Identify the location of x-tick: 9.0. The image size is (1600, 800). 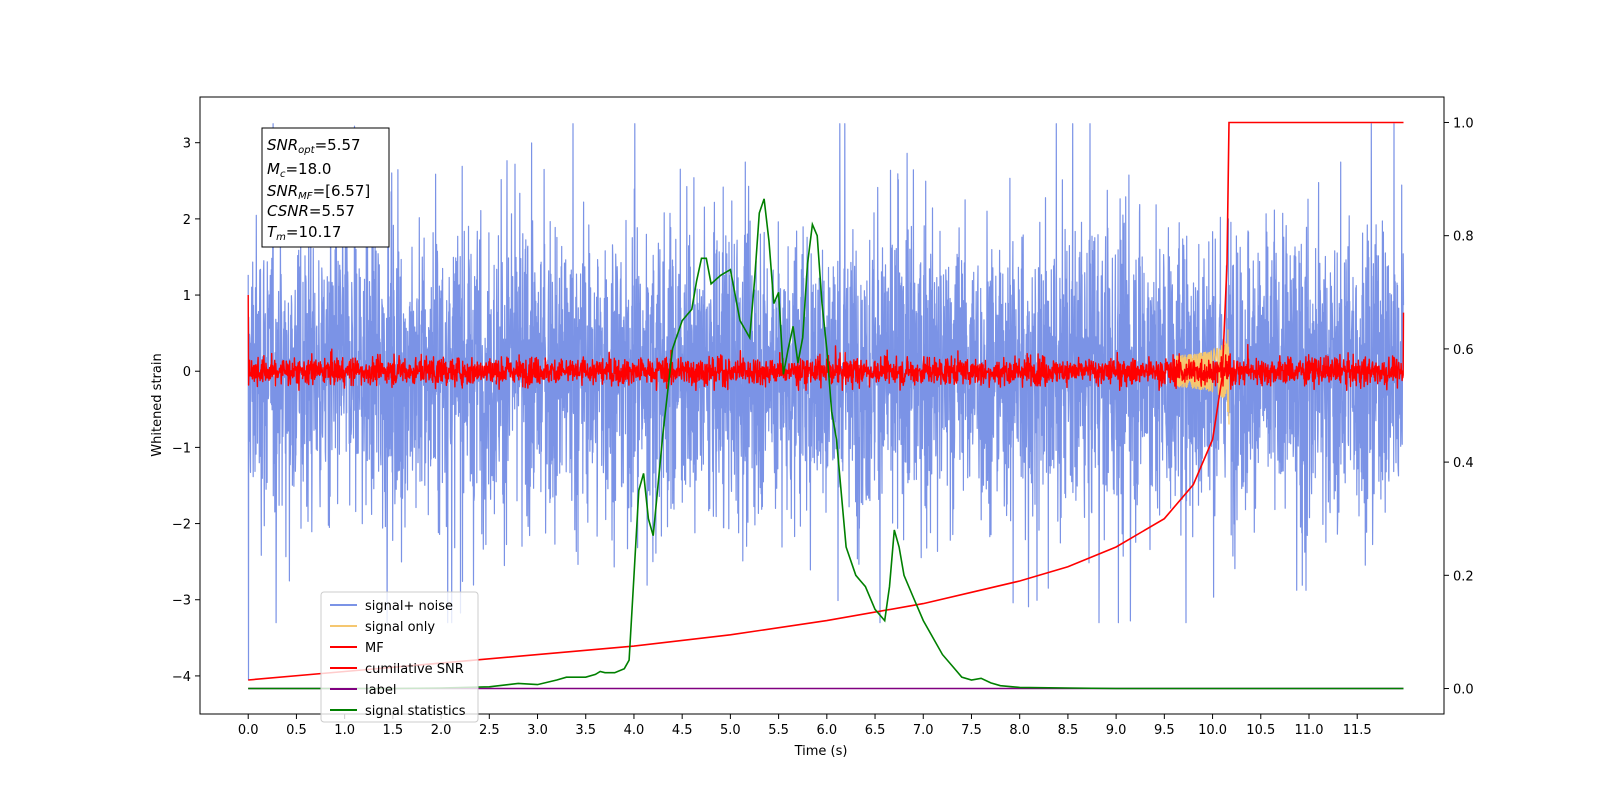
(1116, 726).